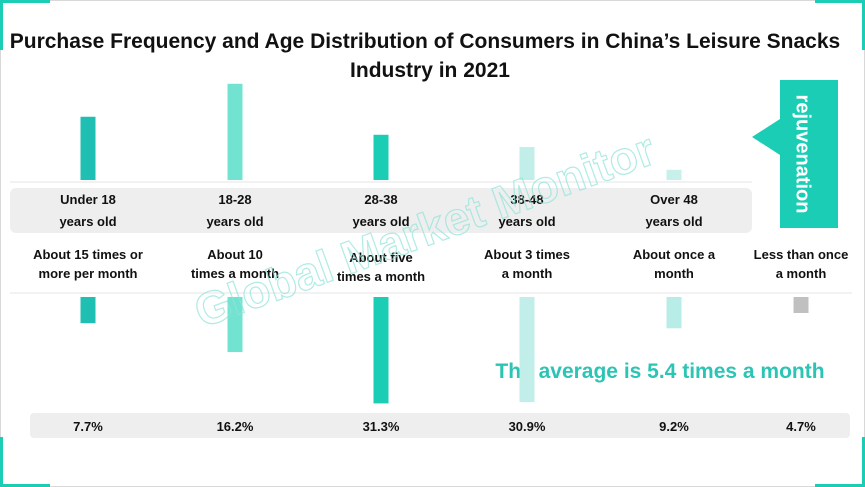 The width and height of the screenshot is (865, 487). Describe the element at coordinates (88, 273) in the screenshot. I see `frequency-label: more per month` at that location.